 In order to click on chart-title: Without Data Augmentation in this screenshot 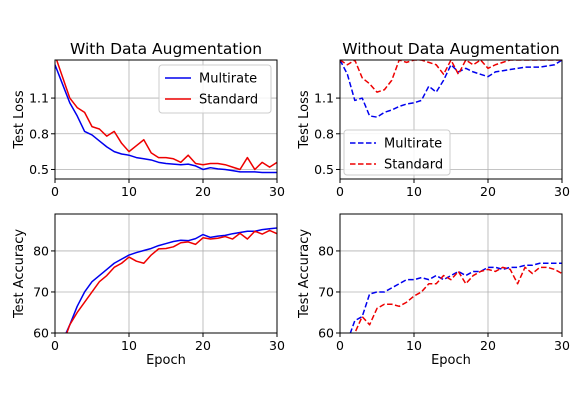, I will do `click(450, 49)`.